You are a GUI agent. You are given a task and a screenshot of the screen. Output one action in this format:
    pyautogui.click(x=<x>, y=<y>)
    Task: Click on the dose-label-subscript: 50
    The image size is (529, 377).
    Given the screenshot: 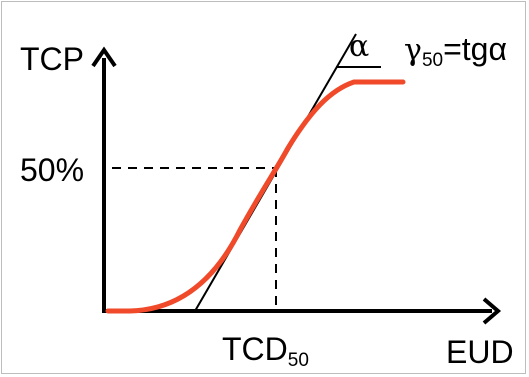 What is the action you would take?
    pyautogui.click(x=298, y=360)
    